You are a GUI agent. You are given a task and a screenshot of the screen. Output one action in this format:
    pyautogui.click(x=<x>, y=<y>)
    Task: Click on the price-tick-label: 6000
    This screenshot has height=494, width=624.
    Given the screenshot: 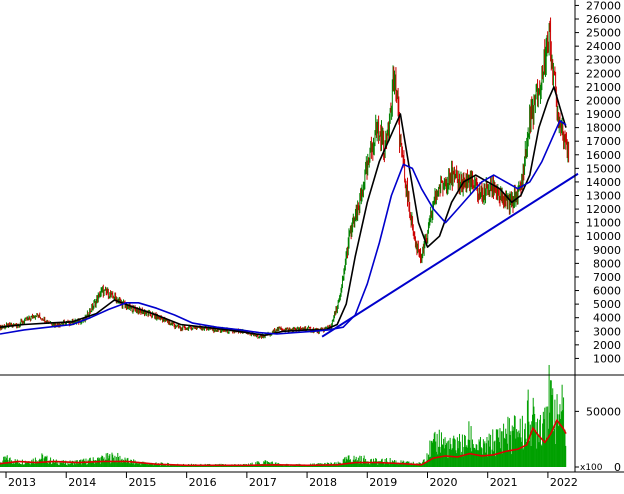 What is the action you would take?
    pyautogui.click(x=607, y=291)
    